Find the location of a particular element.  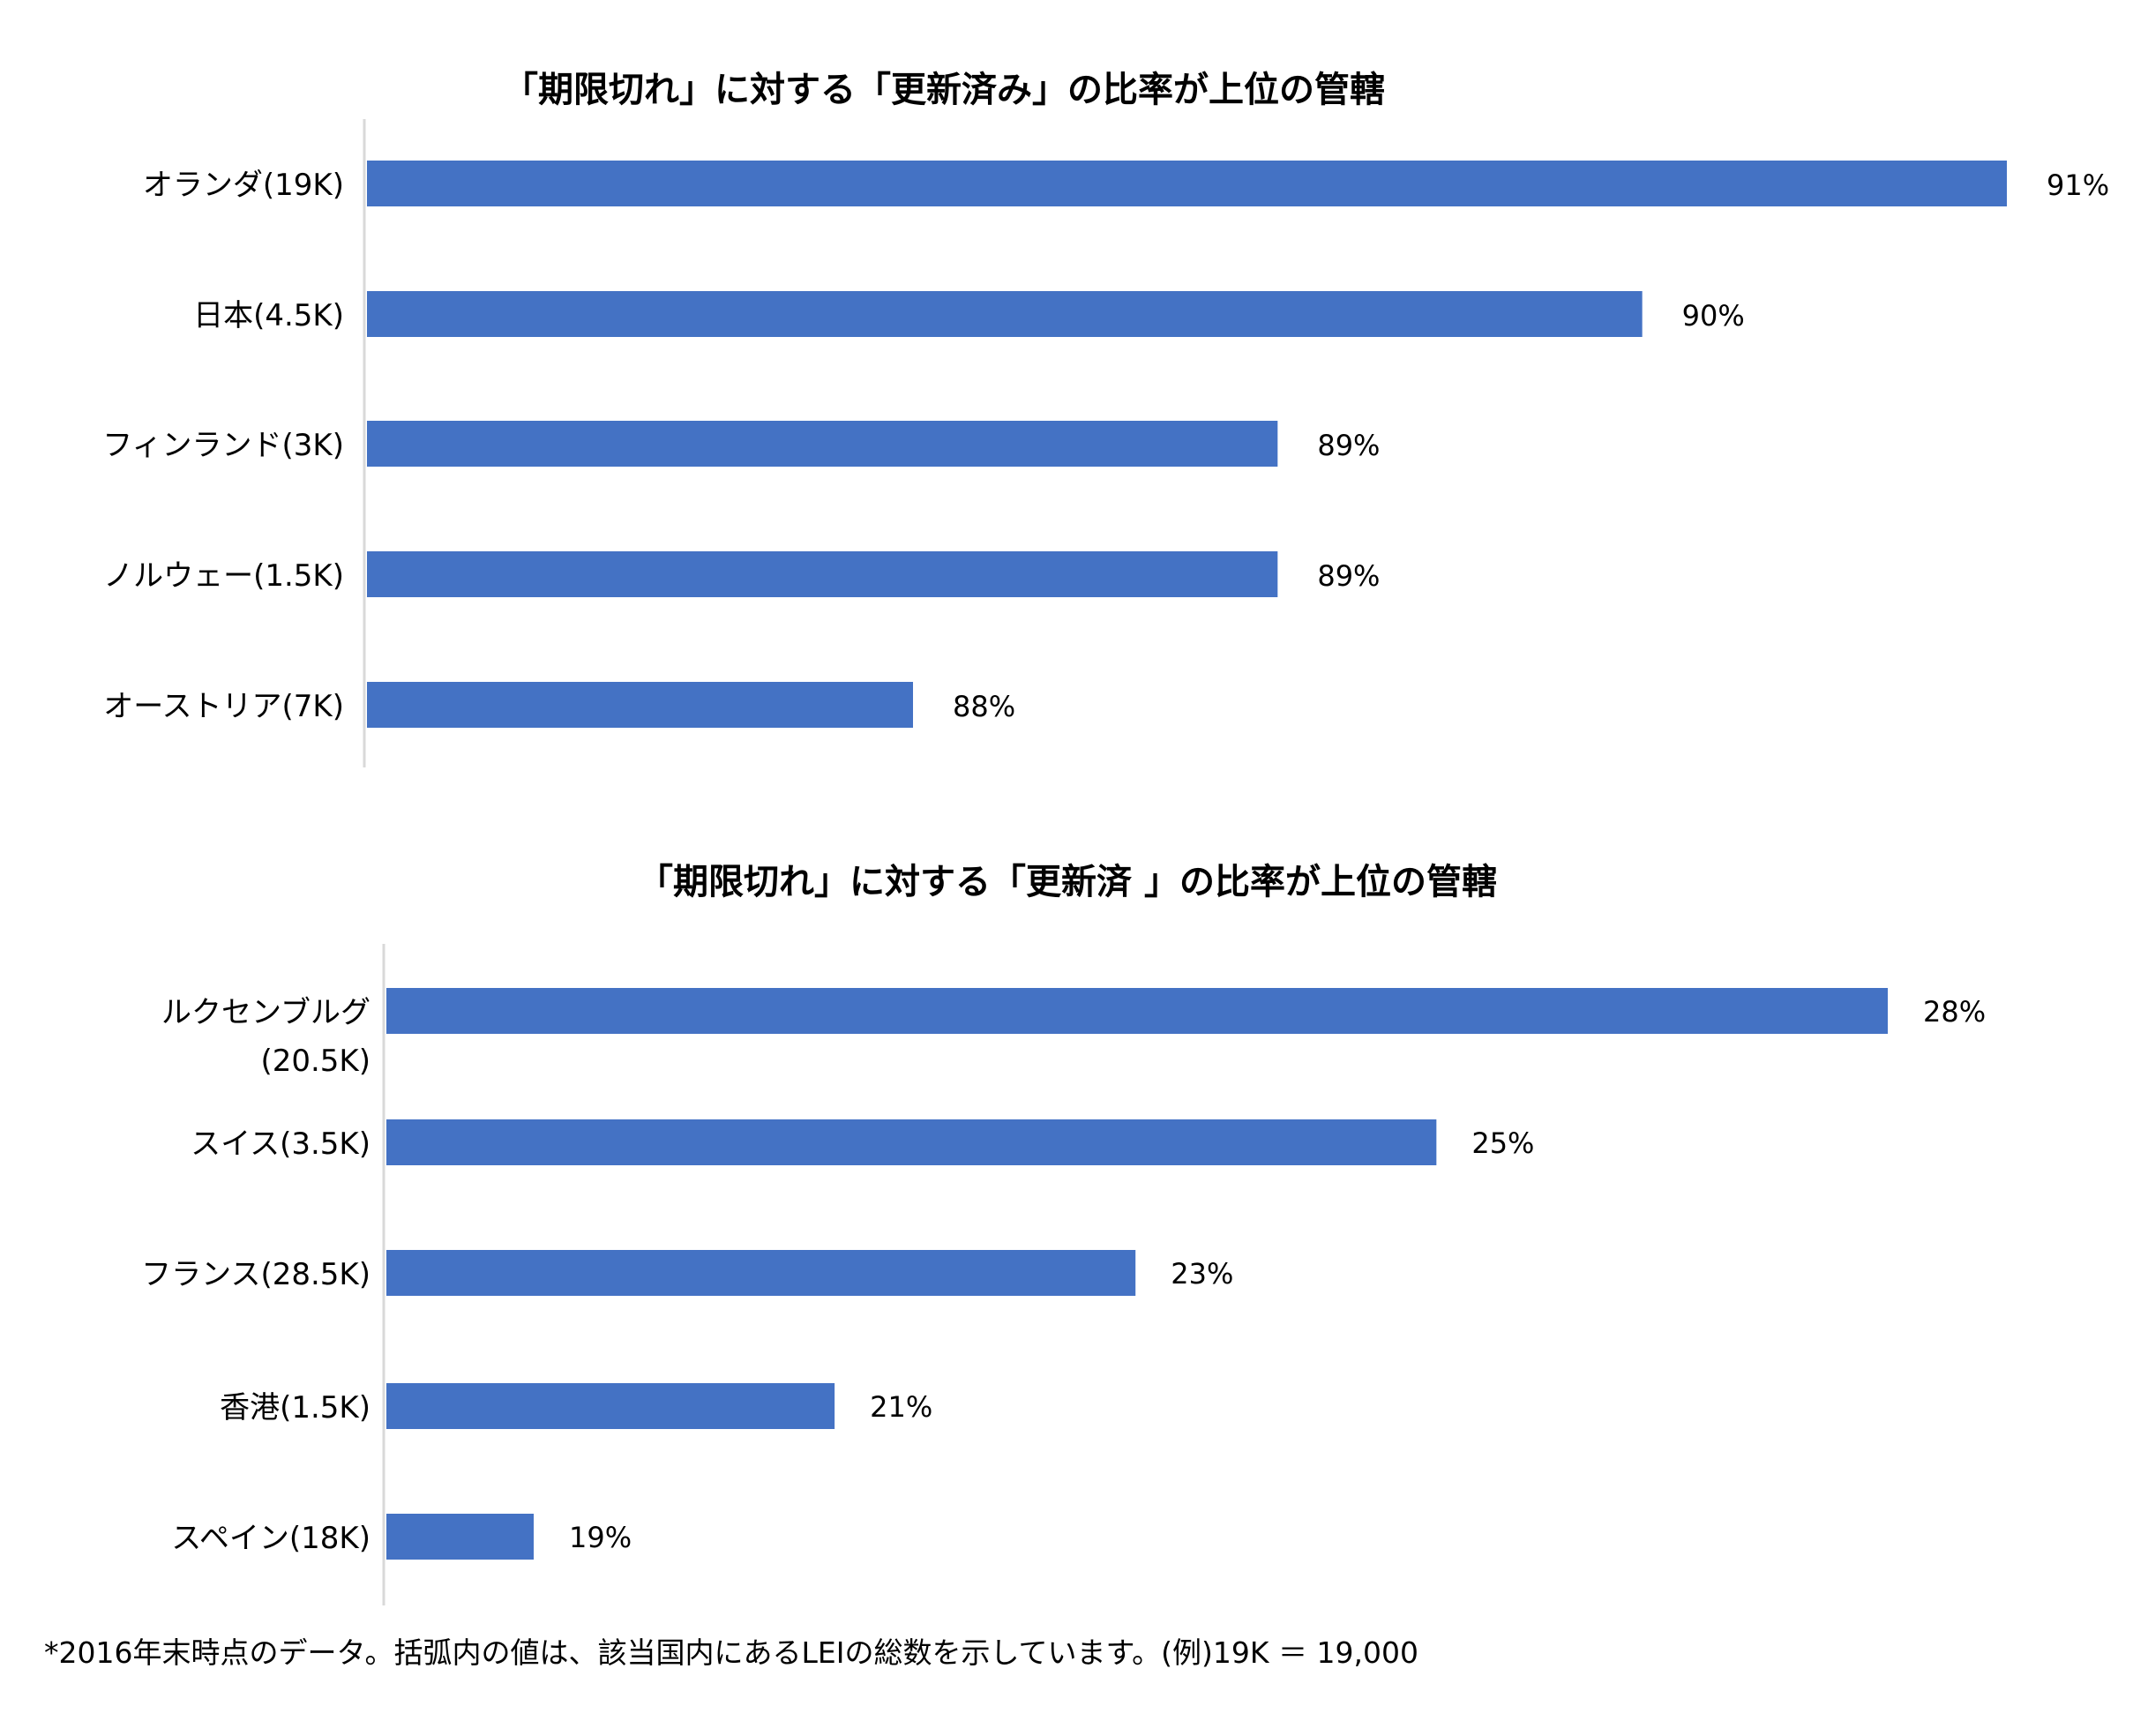

category-label-3: ノルウェー(1.5K) is located at coordinates (224, 576).